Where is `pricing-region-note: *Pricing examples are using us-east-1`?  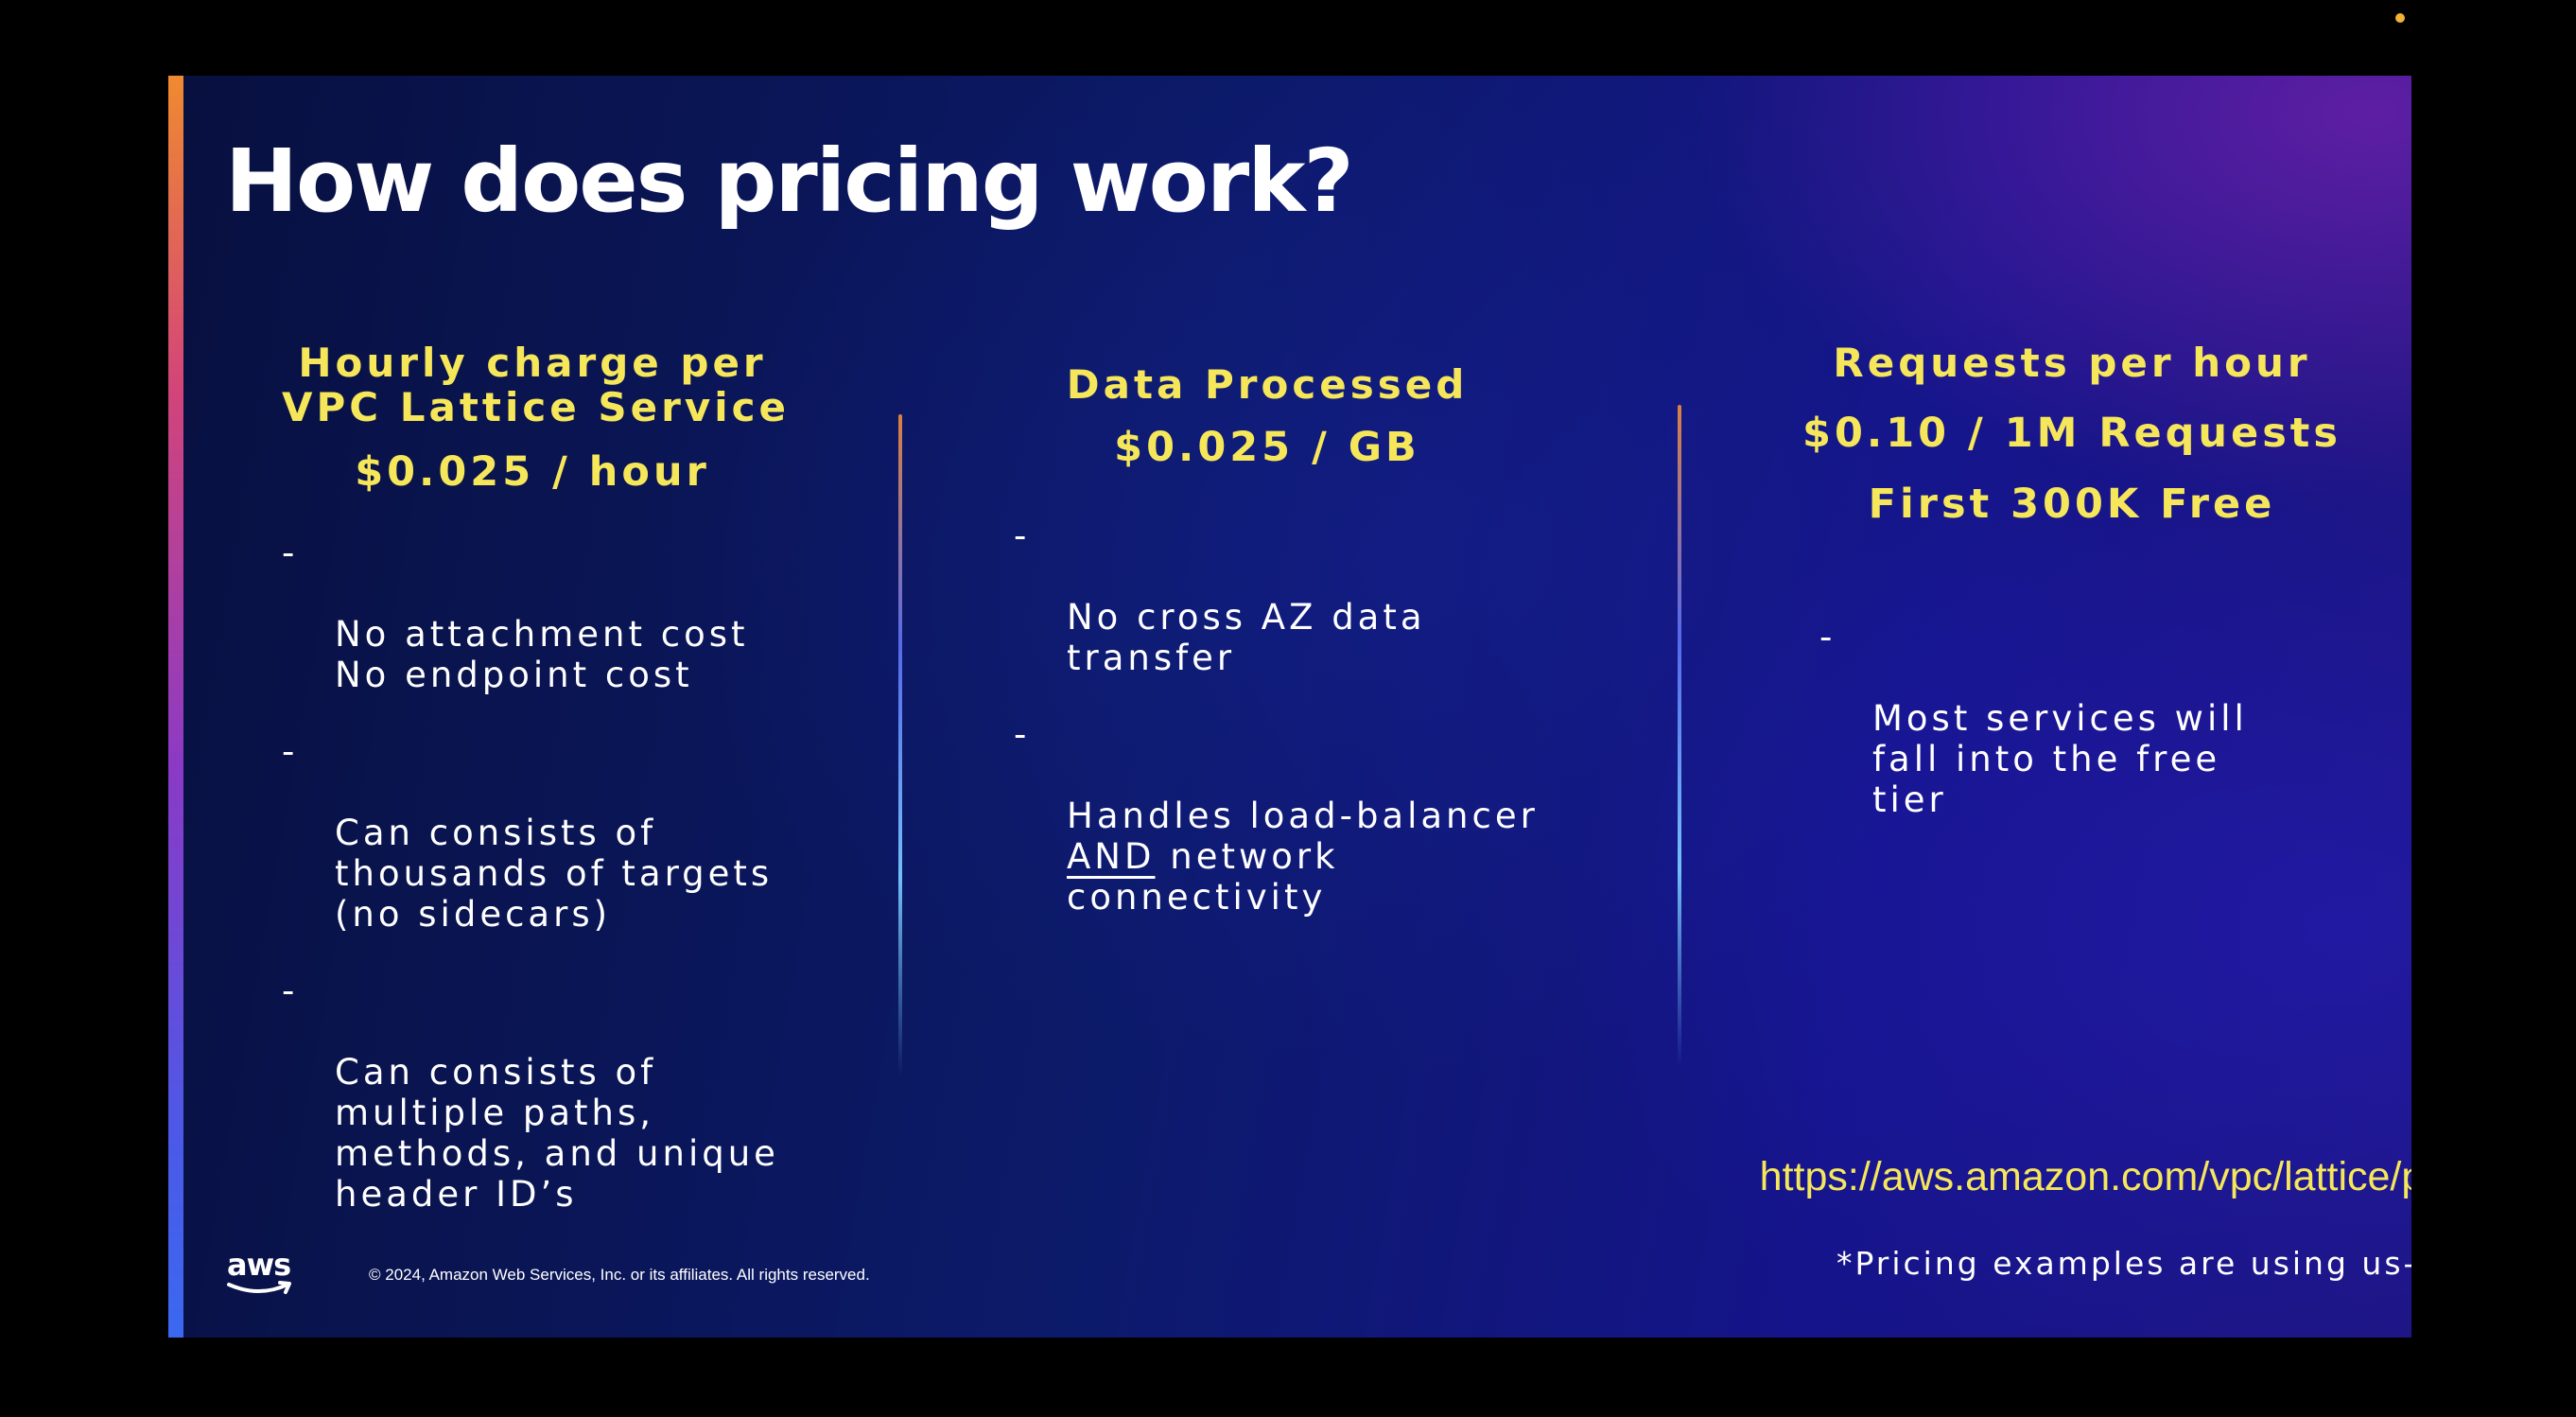
pricing-region-note: *Pricing examples are using us-east-1 is located at coordinates (2123, 1263).